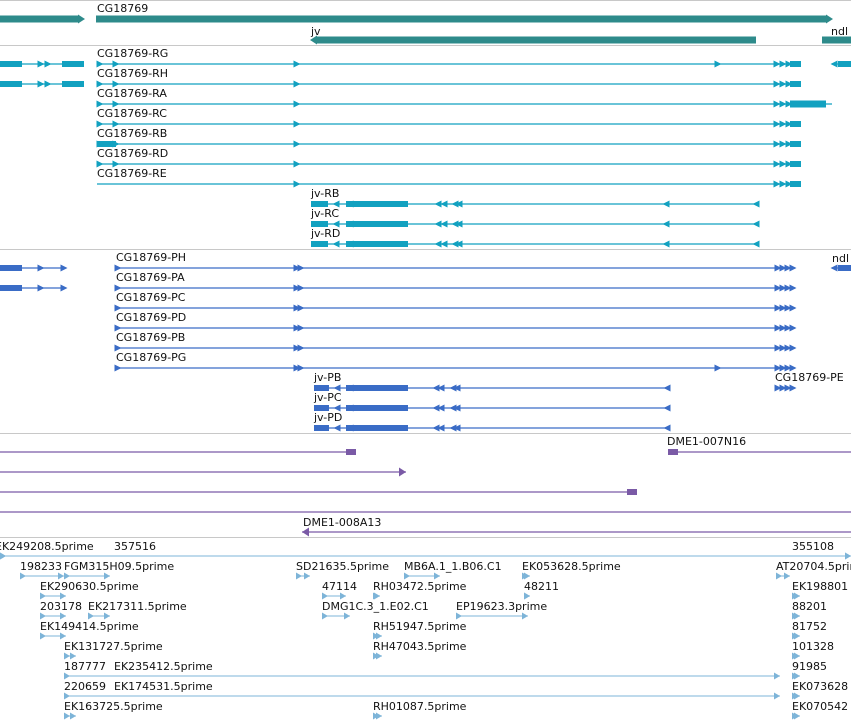  Describe the element at coordinates (840, 258) in the screenshot. I see `protein-label: ndl` at that location.